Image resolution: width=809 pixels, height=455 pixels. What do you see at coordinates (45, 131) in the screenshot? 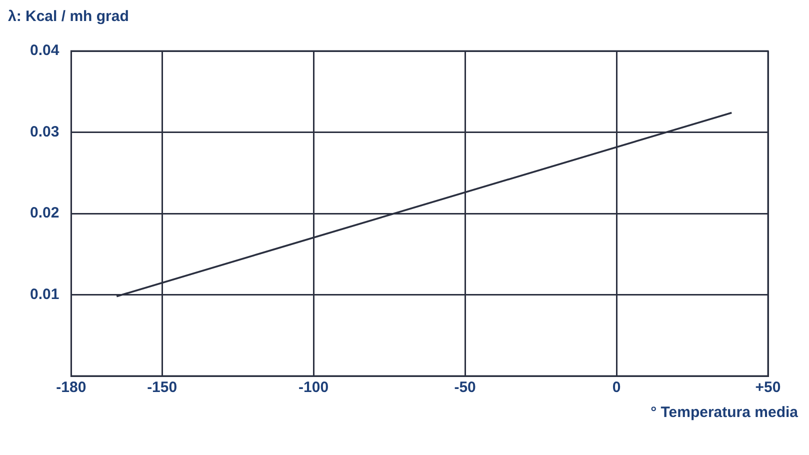
I see `y-tick-label: 0.03` at bounding box center [45, 131].